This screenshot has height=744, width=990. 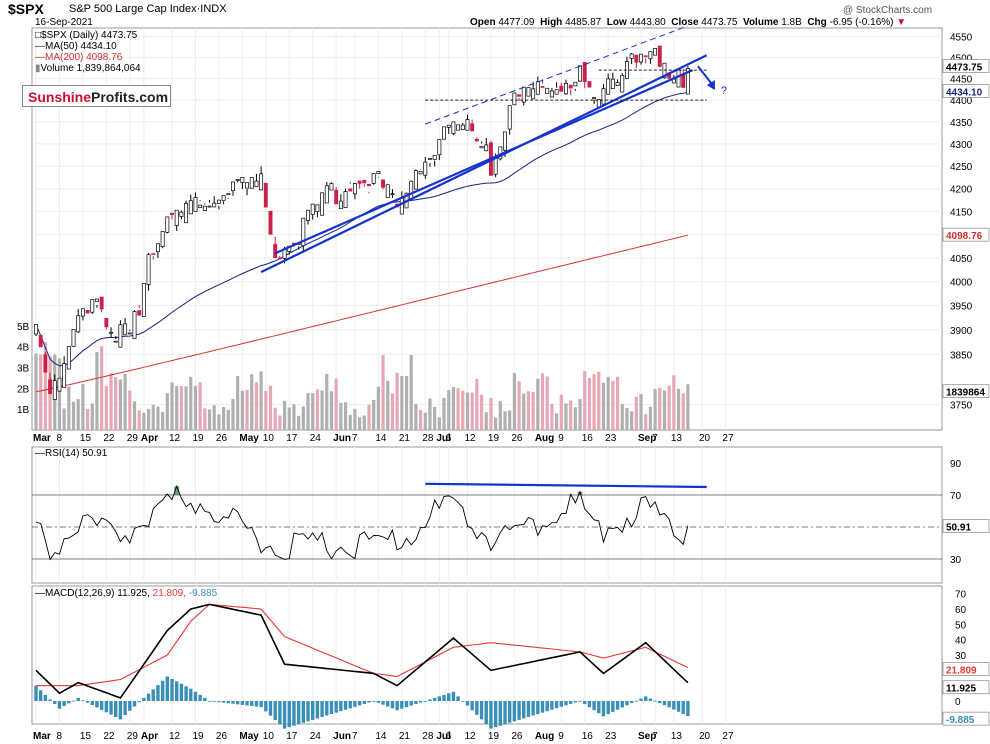 What do you see at coordinates (362, 522) in the screenshot?
I see `rsi-line` at bounding box center [362, 522].